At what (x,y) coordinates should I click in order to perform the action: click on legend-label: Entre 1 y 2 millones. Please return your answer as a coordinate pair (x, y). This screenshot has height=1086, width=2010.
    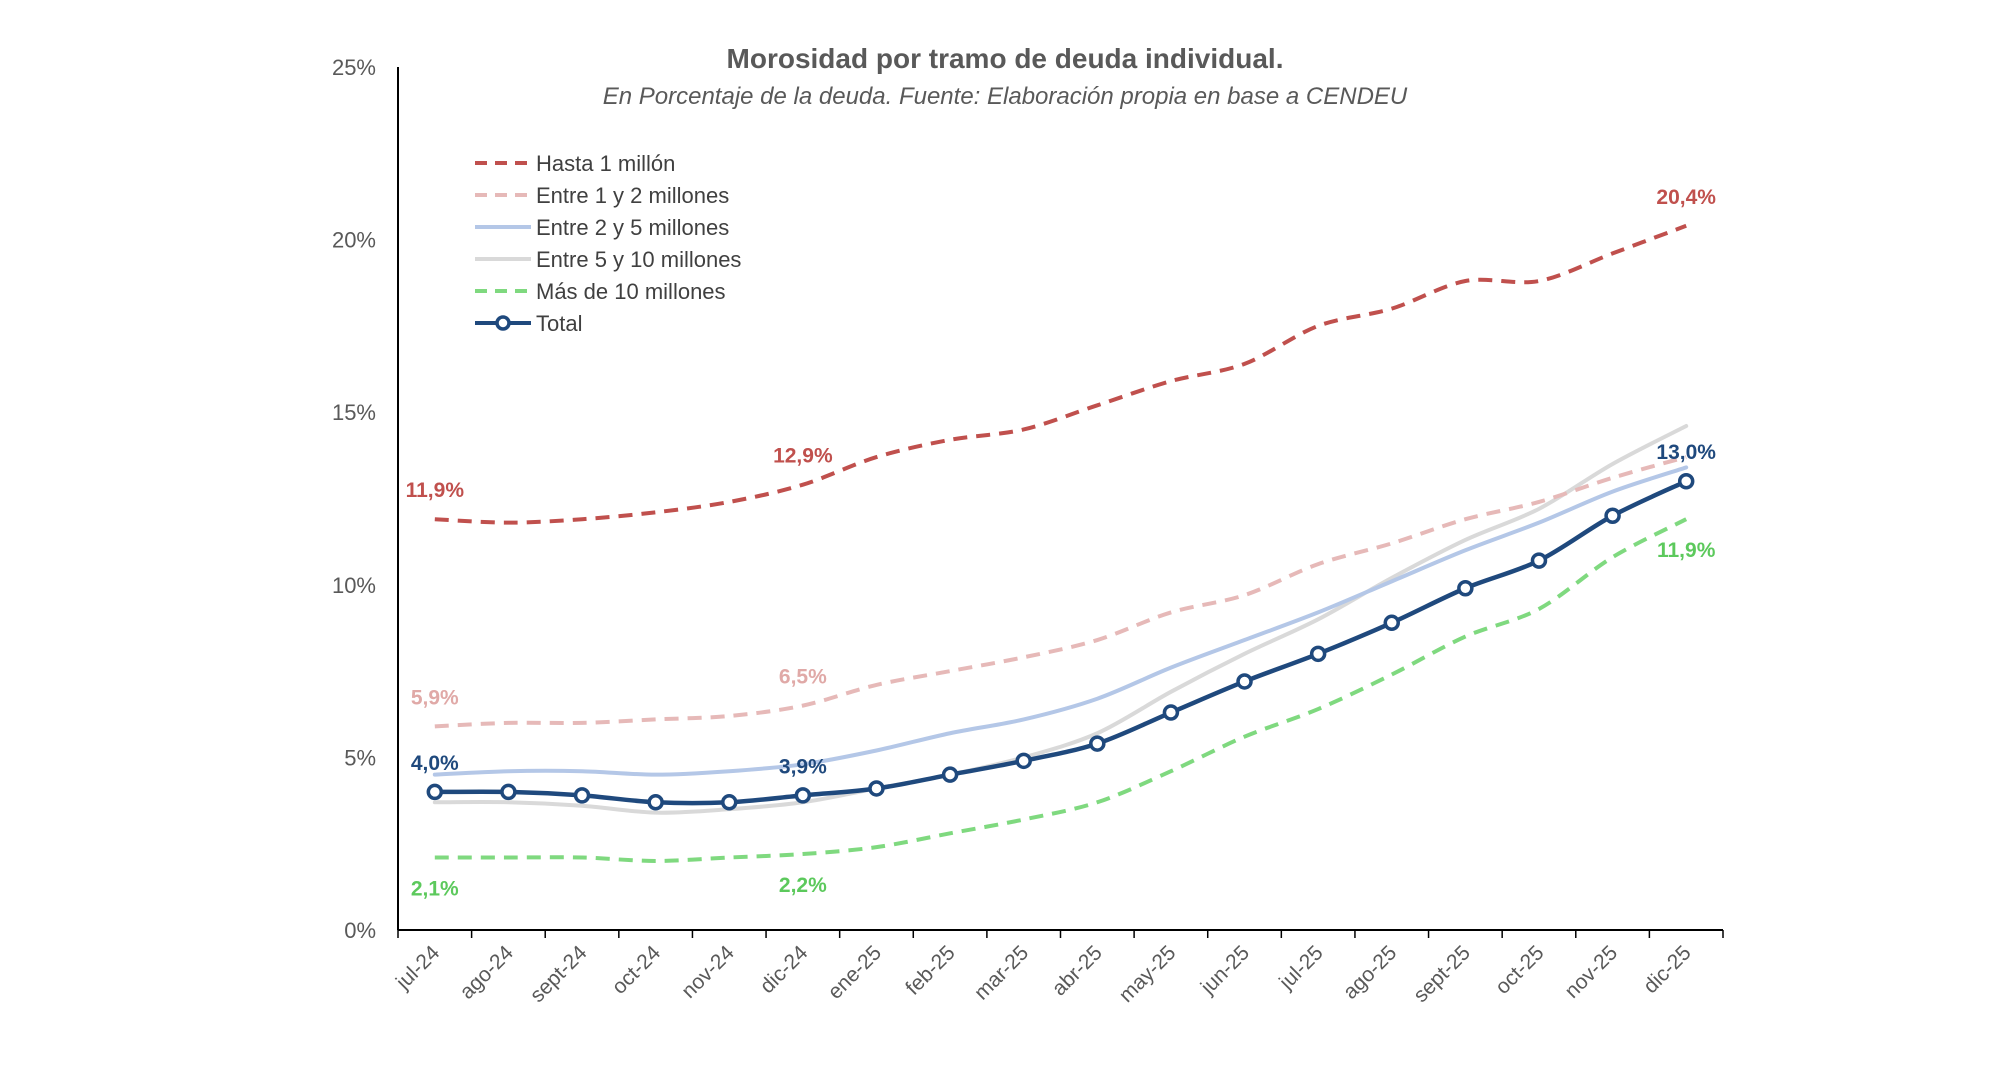
    Looking at the image, I should click on (632, 195).